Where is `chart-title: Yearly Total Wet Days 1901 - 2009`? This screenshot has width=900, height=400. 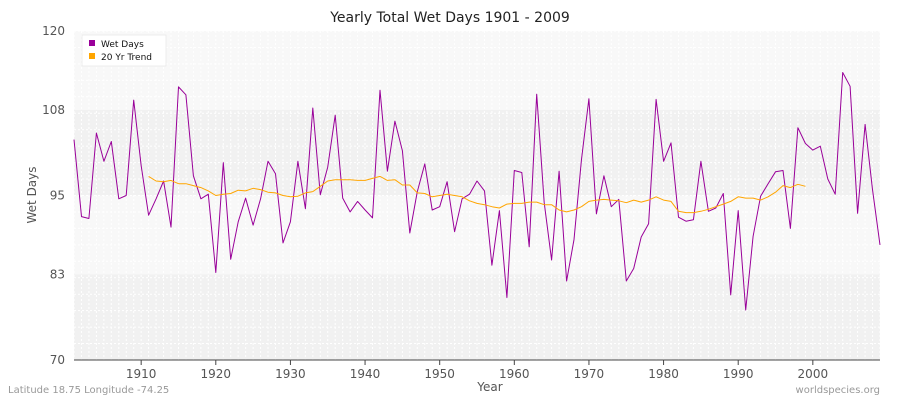 chart-title: Yearly Total Wet Days 1901 - 2009 is located at coordinates (449, 18).